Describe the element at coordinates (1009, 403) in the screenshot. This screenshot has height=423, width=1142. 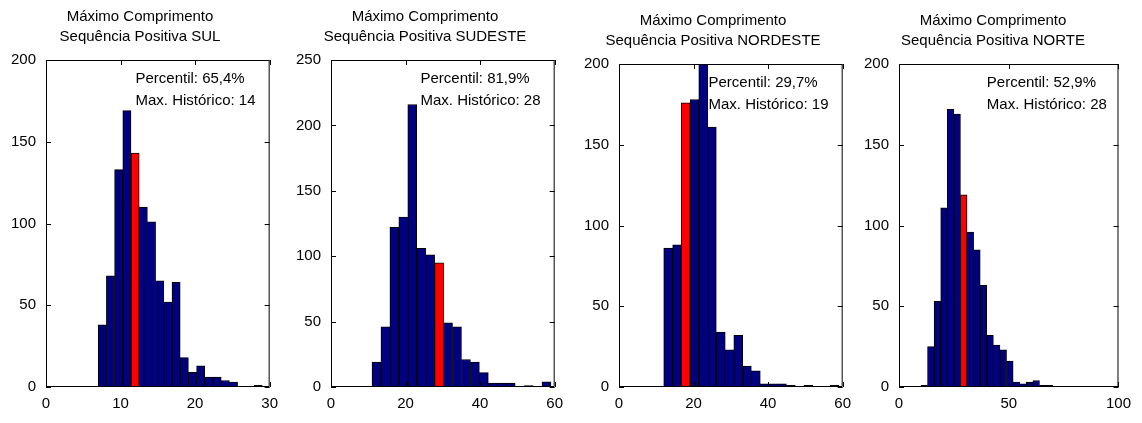
I see `x-tick-label: 50` at that location.